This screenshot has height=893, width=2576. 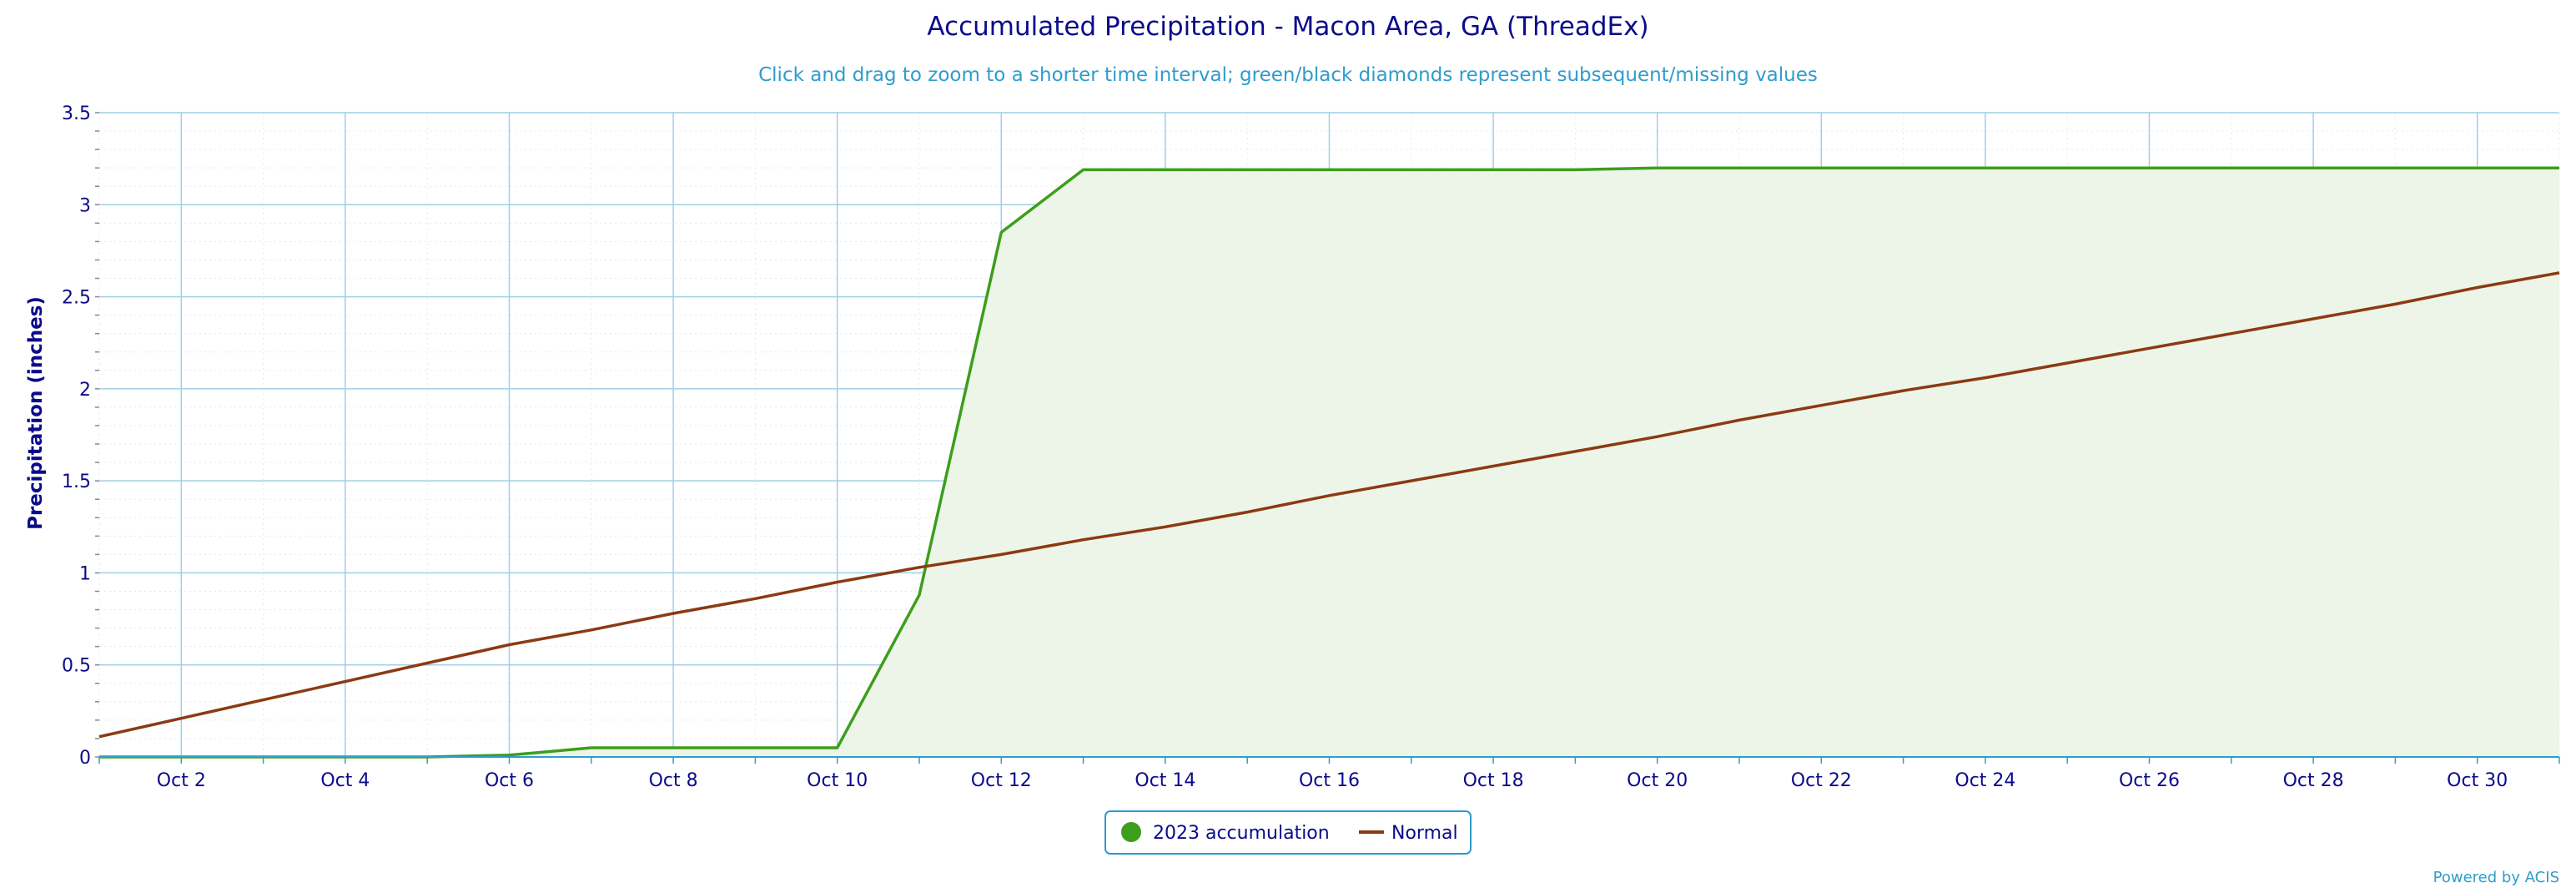 I want to click on y-tick-label: 3.5, so click(x=76, y=113).